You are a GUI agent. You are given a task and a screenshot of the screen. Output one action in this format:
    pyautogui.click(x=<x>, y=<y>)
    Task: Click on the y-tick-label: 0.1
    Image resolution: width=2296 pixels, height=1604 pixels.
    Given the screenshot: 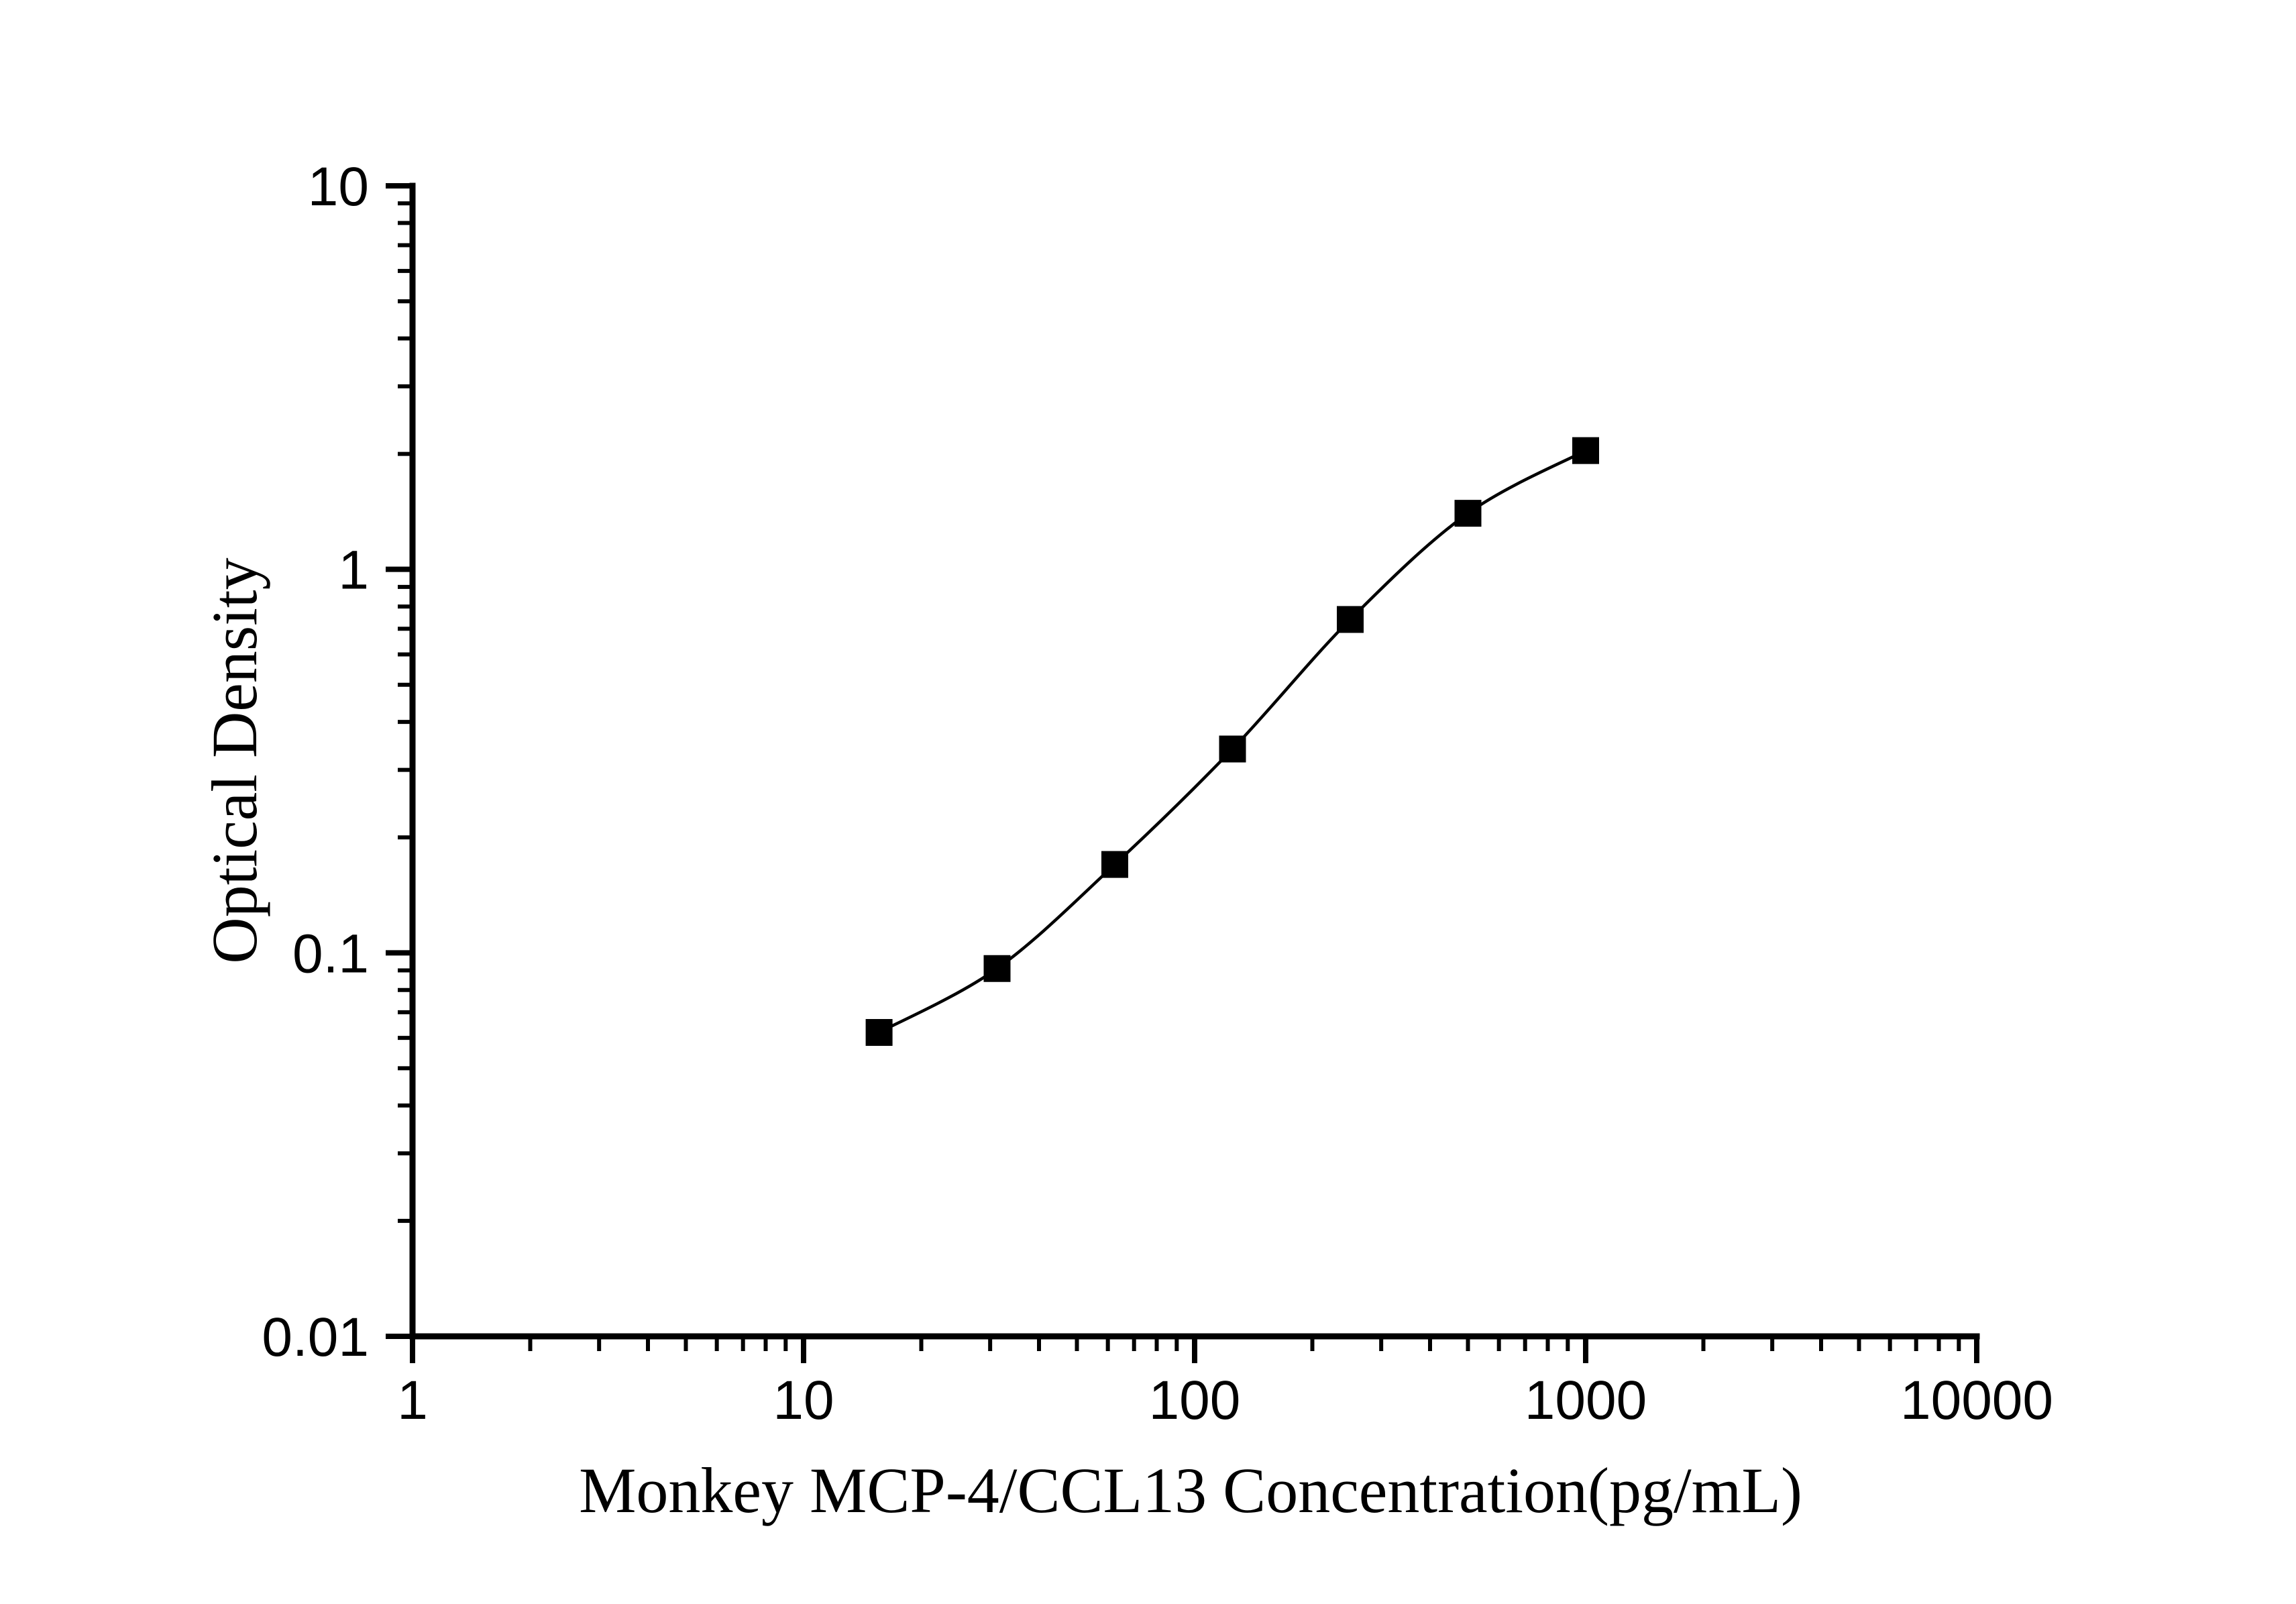 What is the action you would take?
    pyautogui.click(x=330, y=954)
    